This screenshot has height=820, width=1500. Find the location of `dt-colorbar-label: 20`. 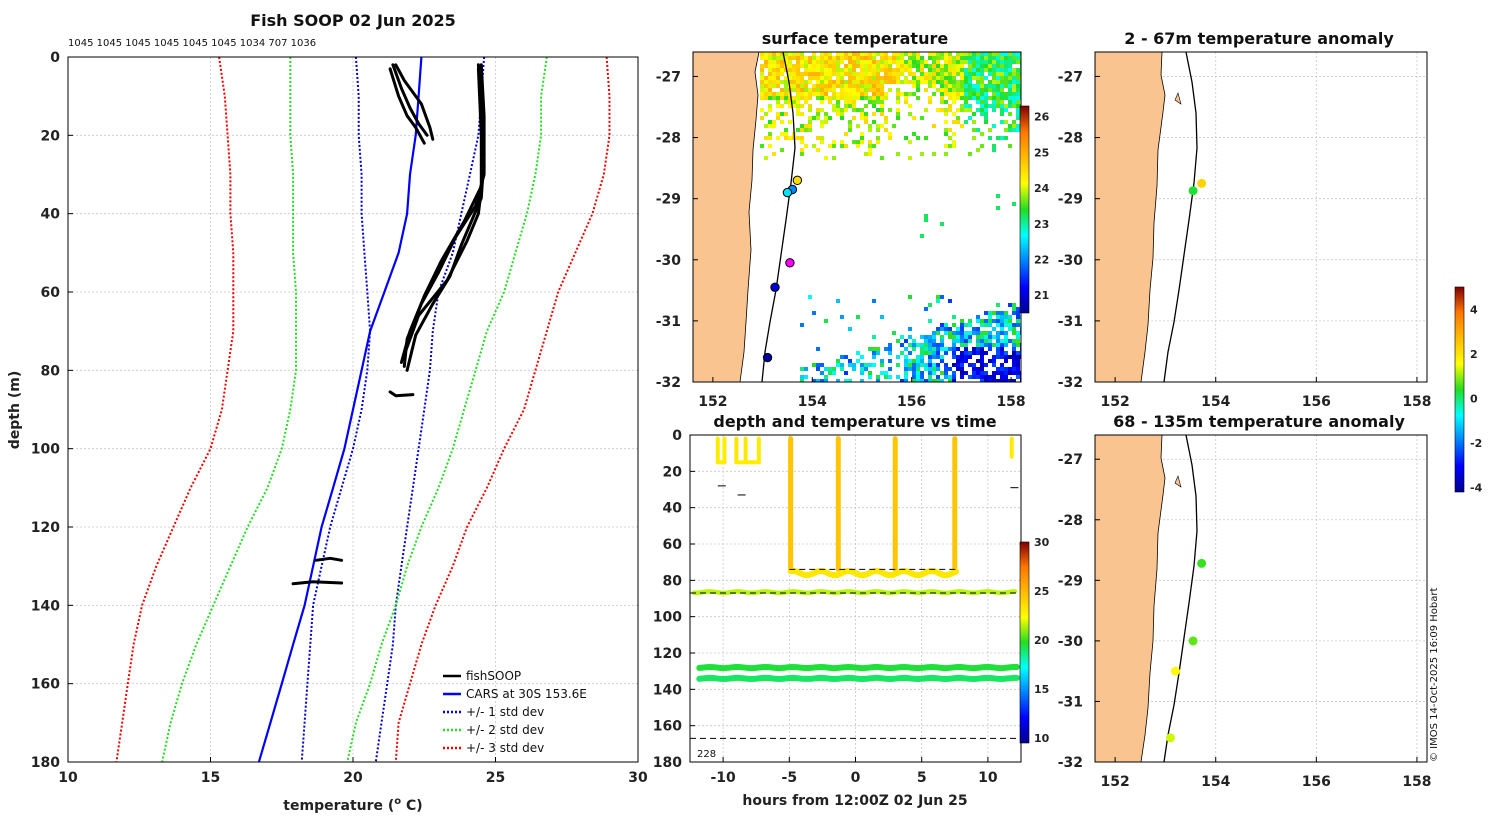

dt-colorbar-label: 20 is located at coordinates (1042, 640).